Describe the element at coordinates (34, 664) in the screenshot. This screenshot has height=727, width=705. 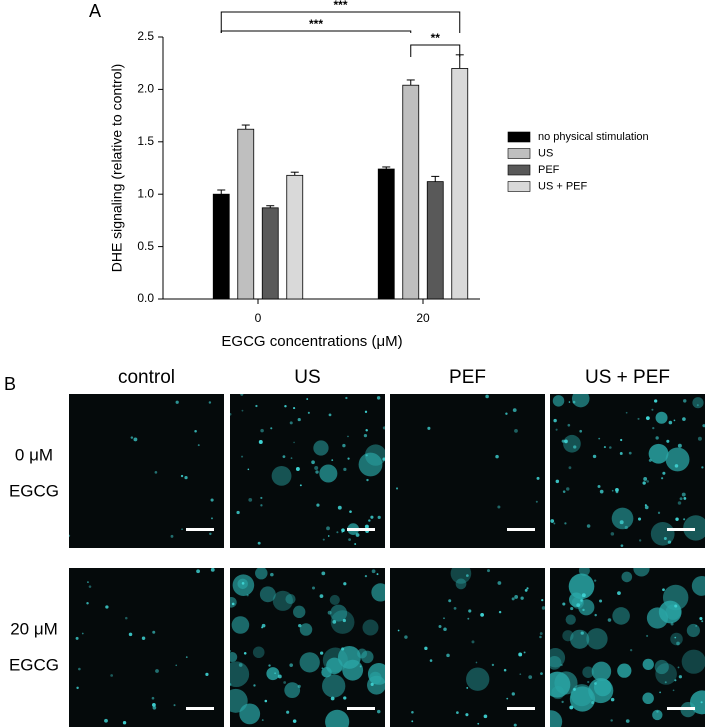
I see `row-label: EGCG` at that location.